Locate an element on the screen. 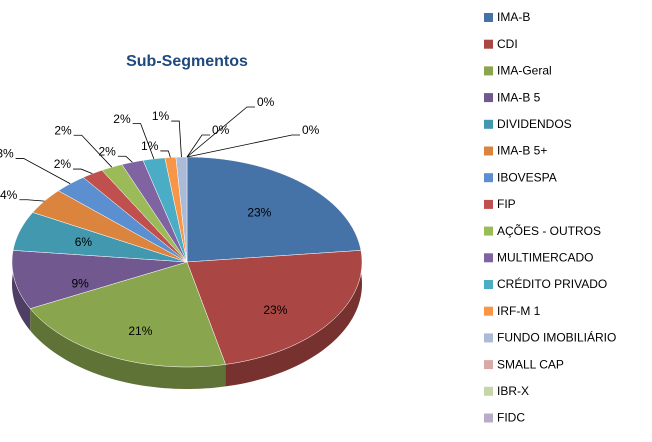 The image size is (652, 442). legend-label: DIVIDENDOS is located at coordinates (534, 124).